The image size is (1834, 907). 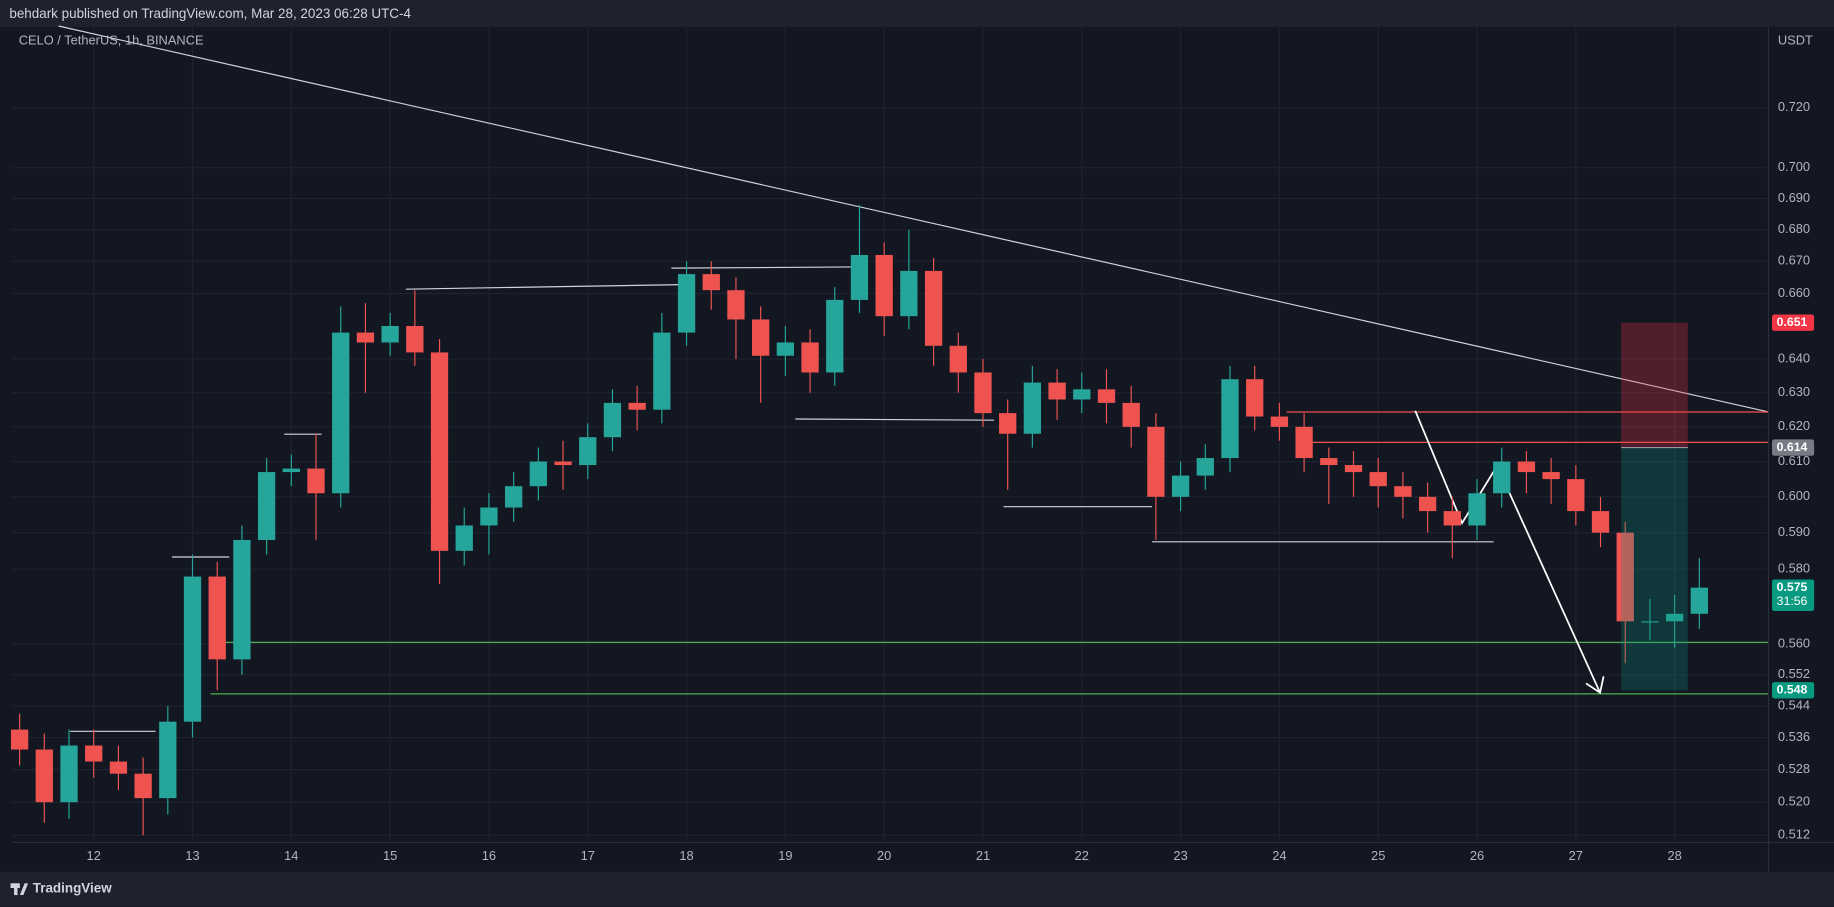 I want to click on y-tick-label: 0.512, so click(x=1794, y=834).